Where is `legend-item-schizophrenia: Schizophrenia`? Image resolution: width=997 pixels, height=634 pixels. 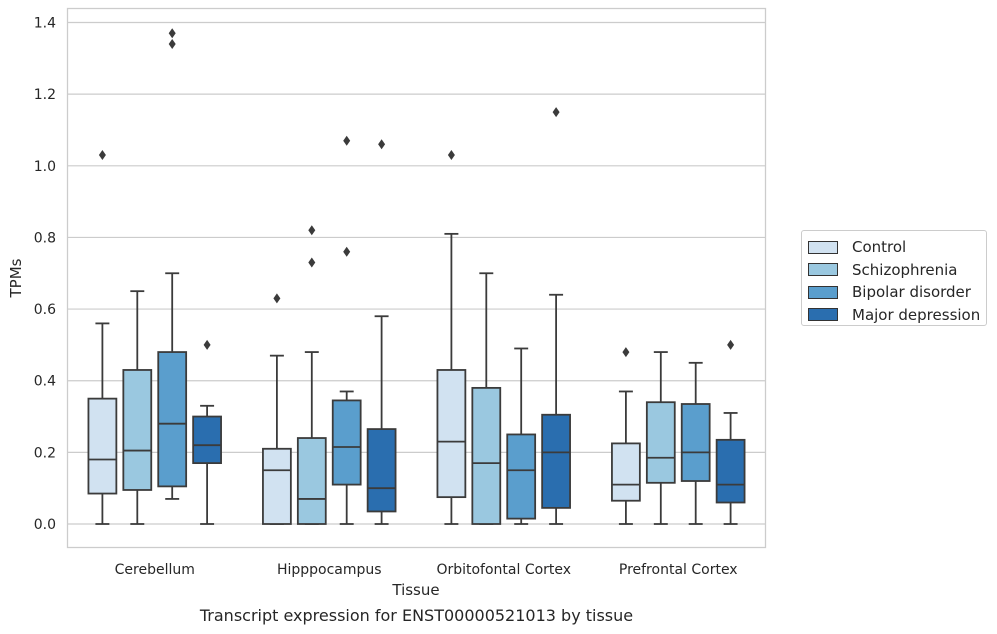
legend-item-schizophrenia: Schizophrenia is located at coordinates (897, 270).